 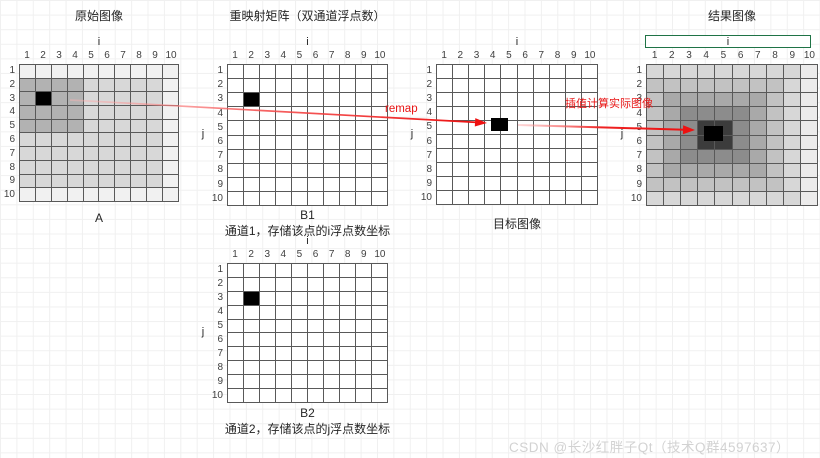 What do you see at coordinates (380, 55) in the screenshot?
I see `col-label: 10` at bounding box center [380, 55].